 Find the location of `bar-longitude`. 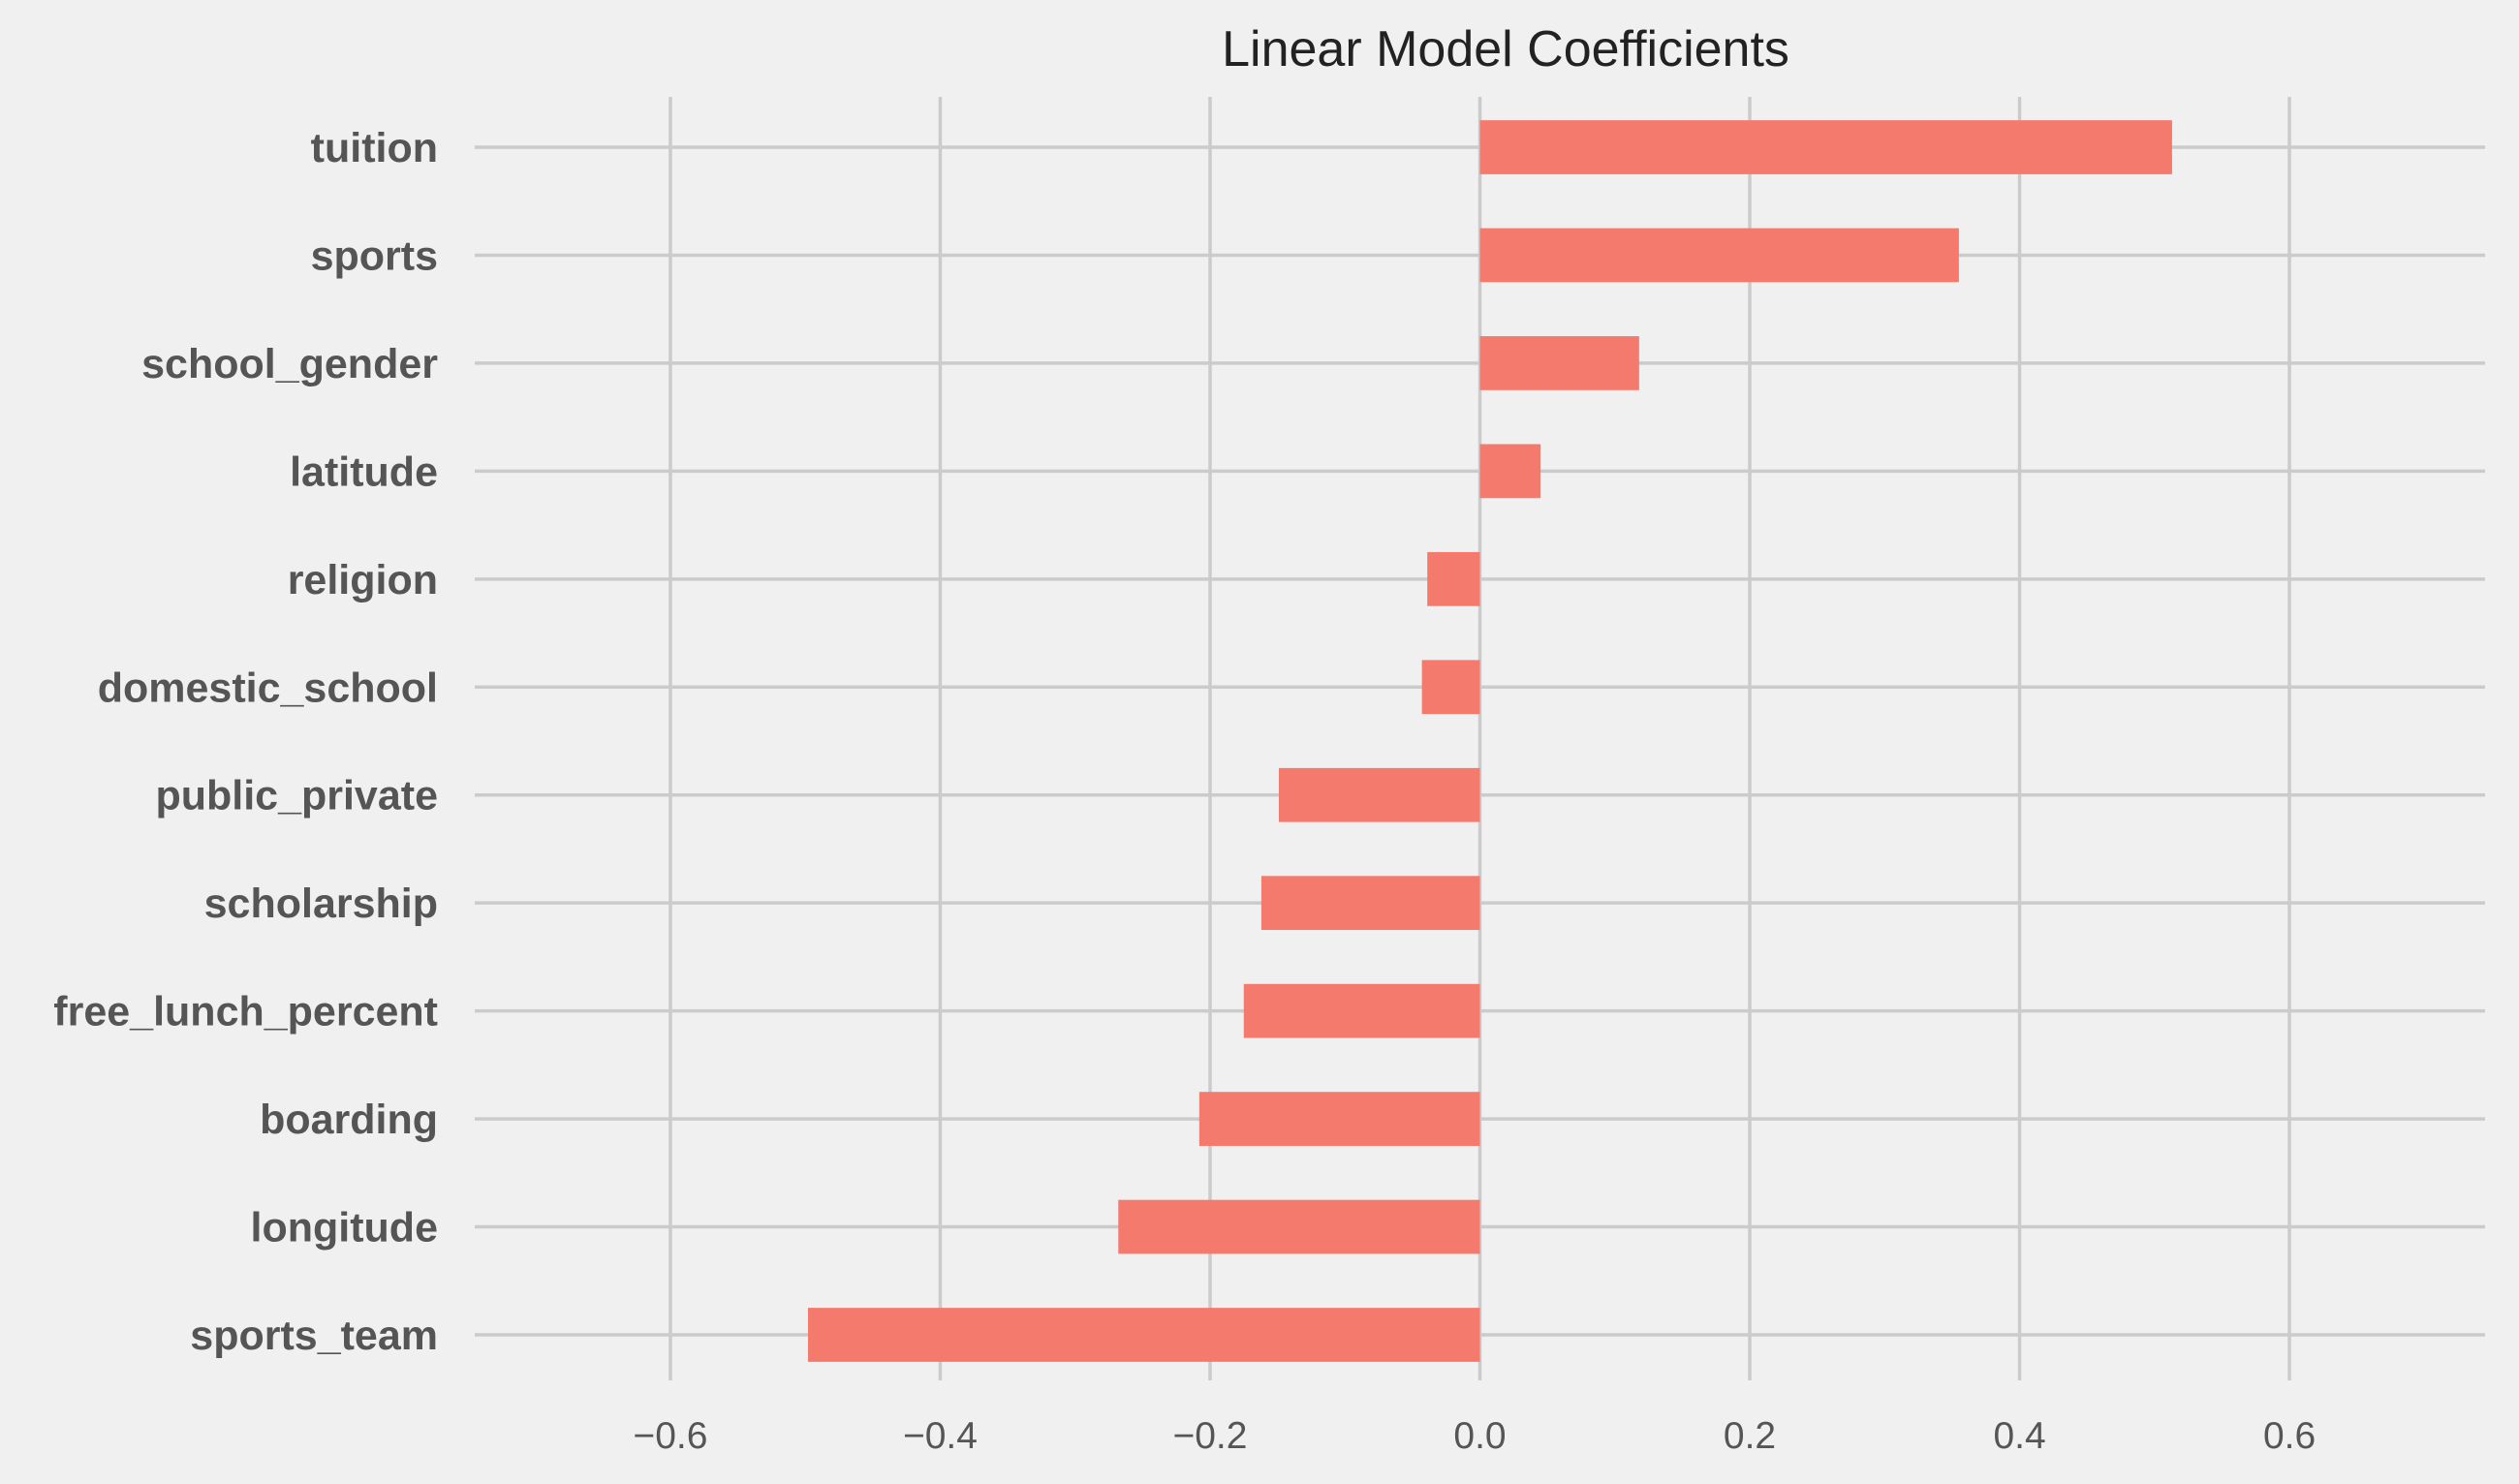

bar-longitude is located at coordinates (1299, 1226).